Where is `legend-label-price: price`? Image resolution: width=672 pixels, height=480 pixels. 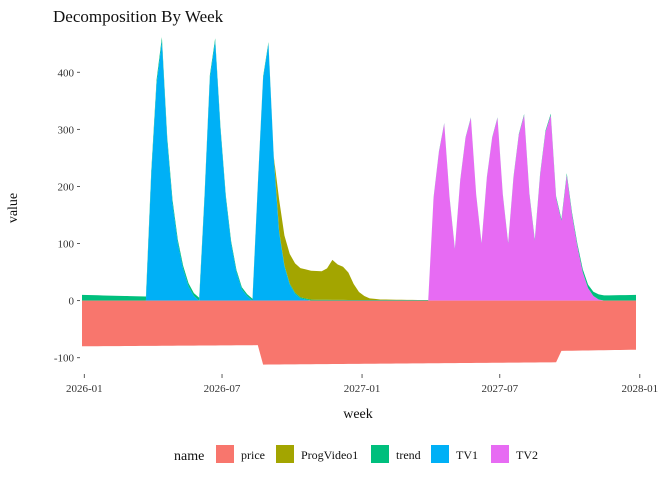 legend-label-price: price is located at coordinates (253, 455).